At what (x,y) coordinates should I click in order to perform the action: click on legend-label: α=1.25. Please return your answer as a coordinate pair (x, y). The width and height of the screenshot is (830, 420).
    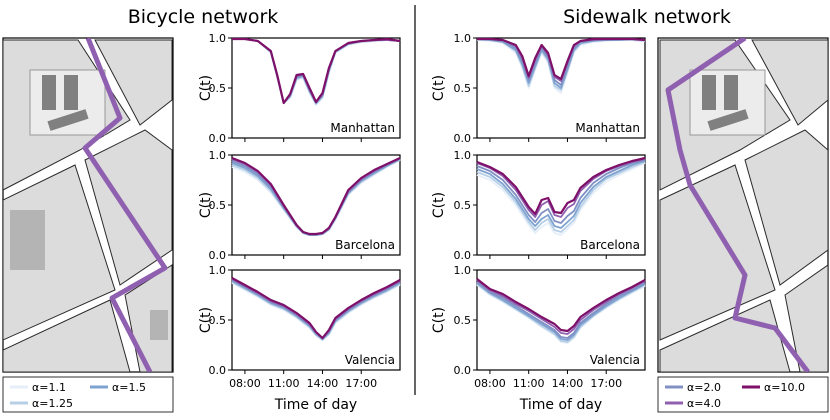
    Looking at the image, I should click on (52, 403).